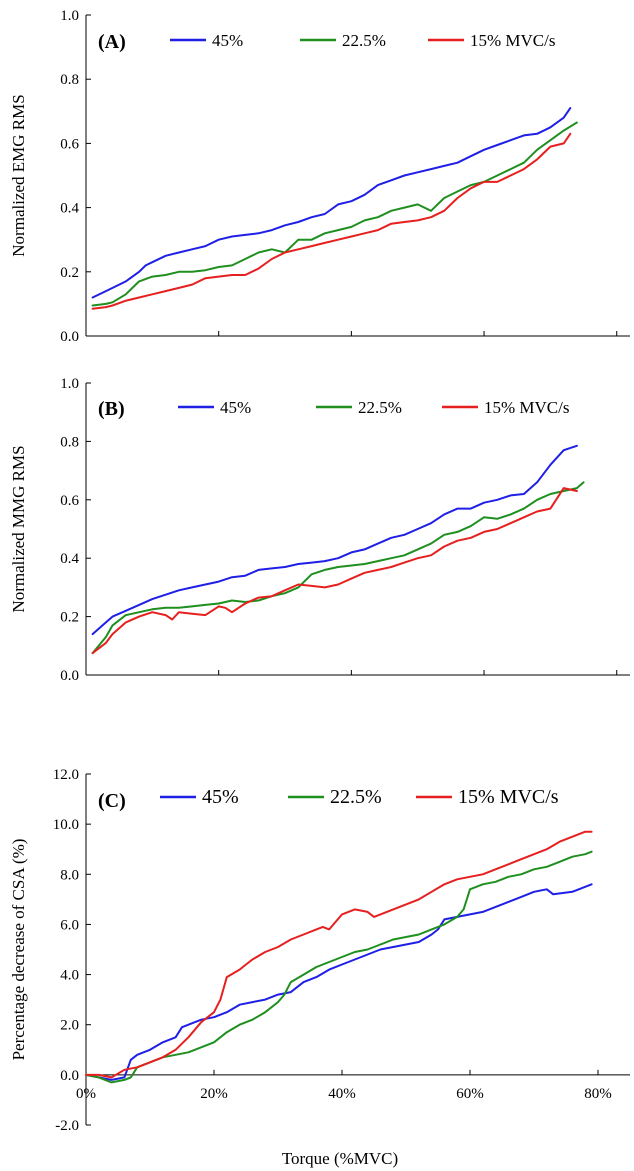 This screenshot has height=1171, width=634. What do you see at coordinates (69, 1026) in the screenshot?
I see `y-tick-label: 2.0` at bounding box center [69, 1026].